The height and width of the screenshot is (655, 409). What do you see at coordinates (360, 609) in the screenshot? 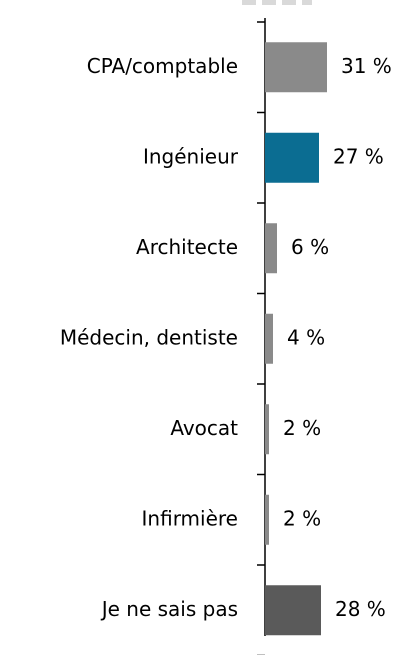
I see `value-label: 28 %` at bounding box center [360, 609].